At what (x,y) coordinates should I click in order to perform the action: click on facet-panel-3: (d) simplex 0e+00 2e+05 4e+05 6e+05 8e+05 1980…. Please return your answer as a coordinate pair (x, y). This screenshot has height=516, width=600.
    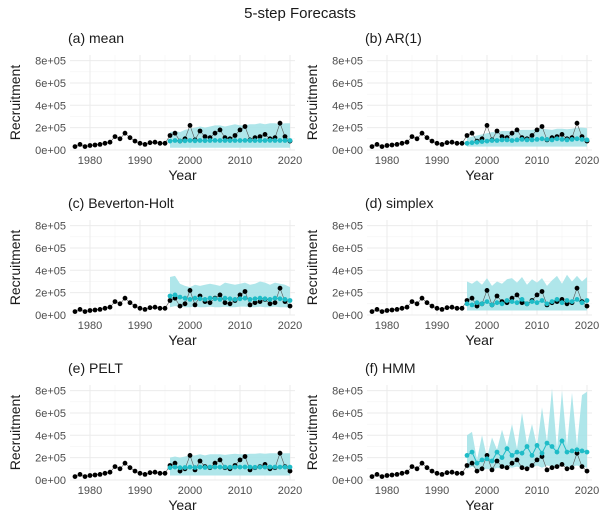
    Looking at the image, I should click on (451, 271).